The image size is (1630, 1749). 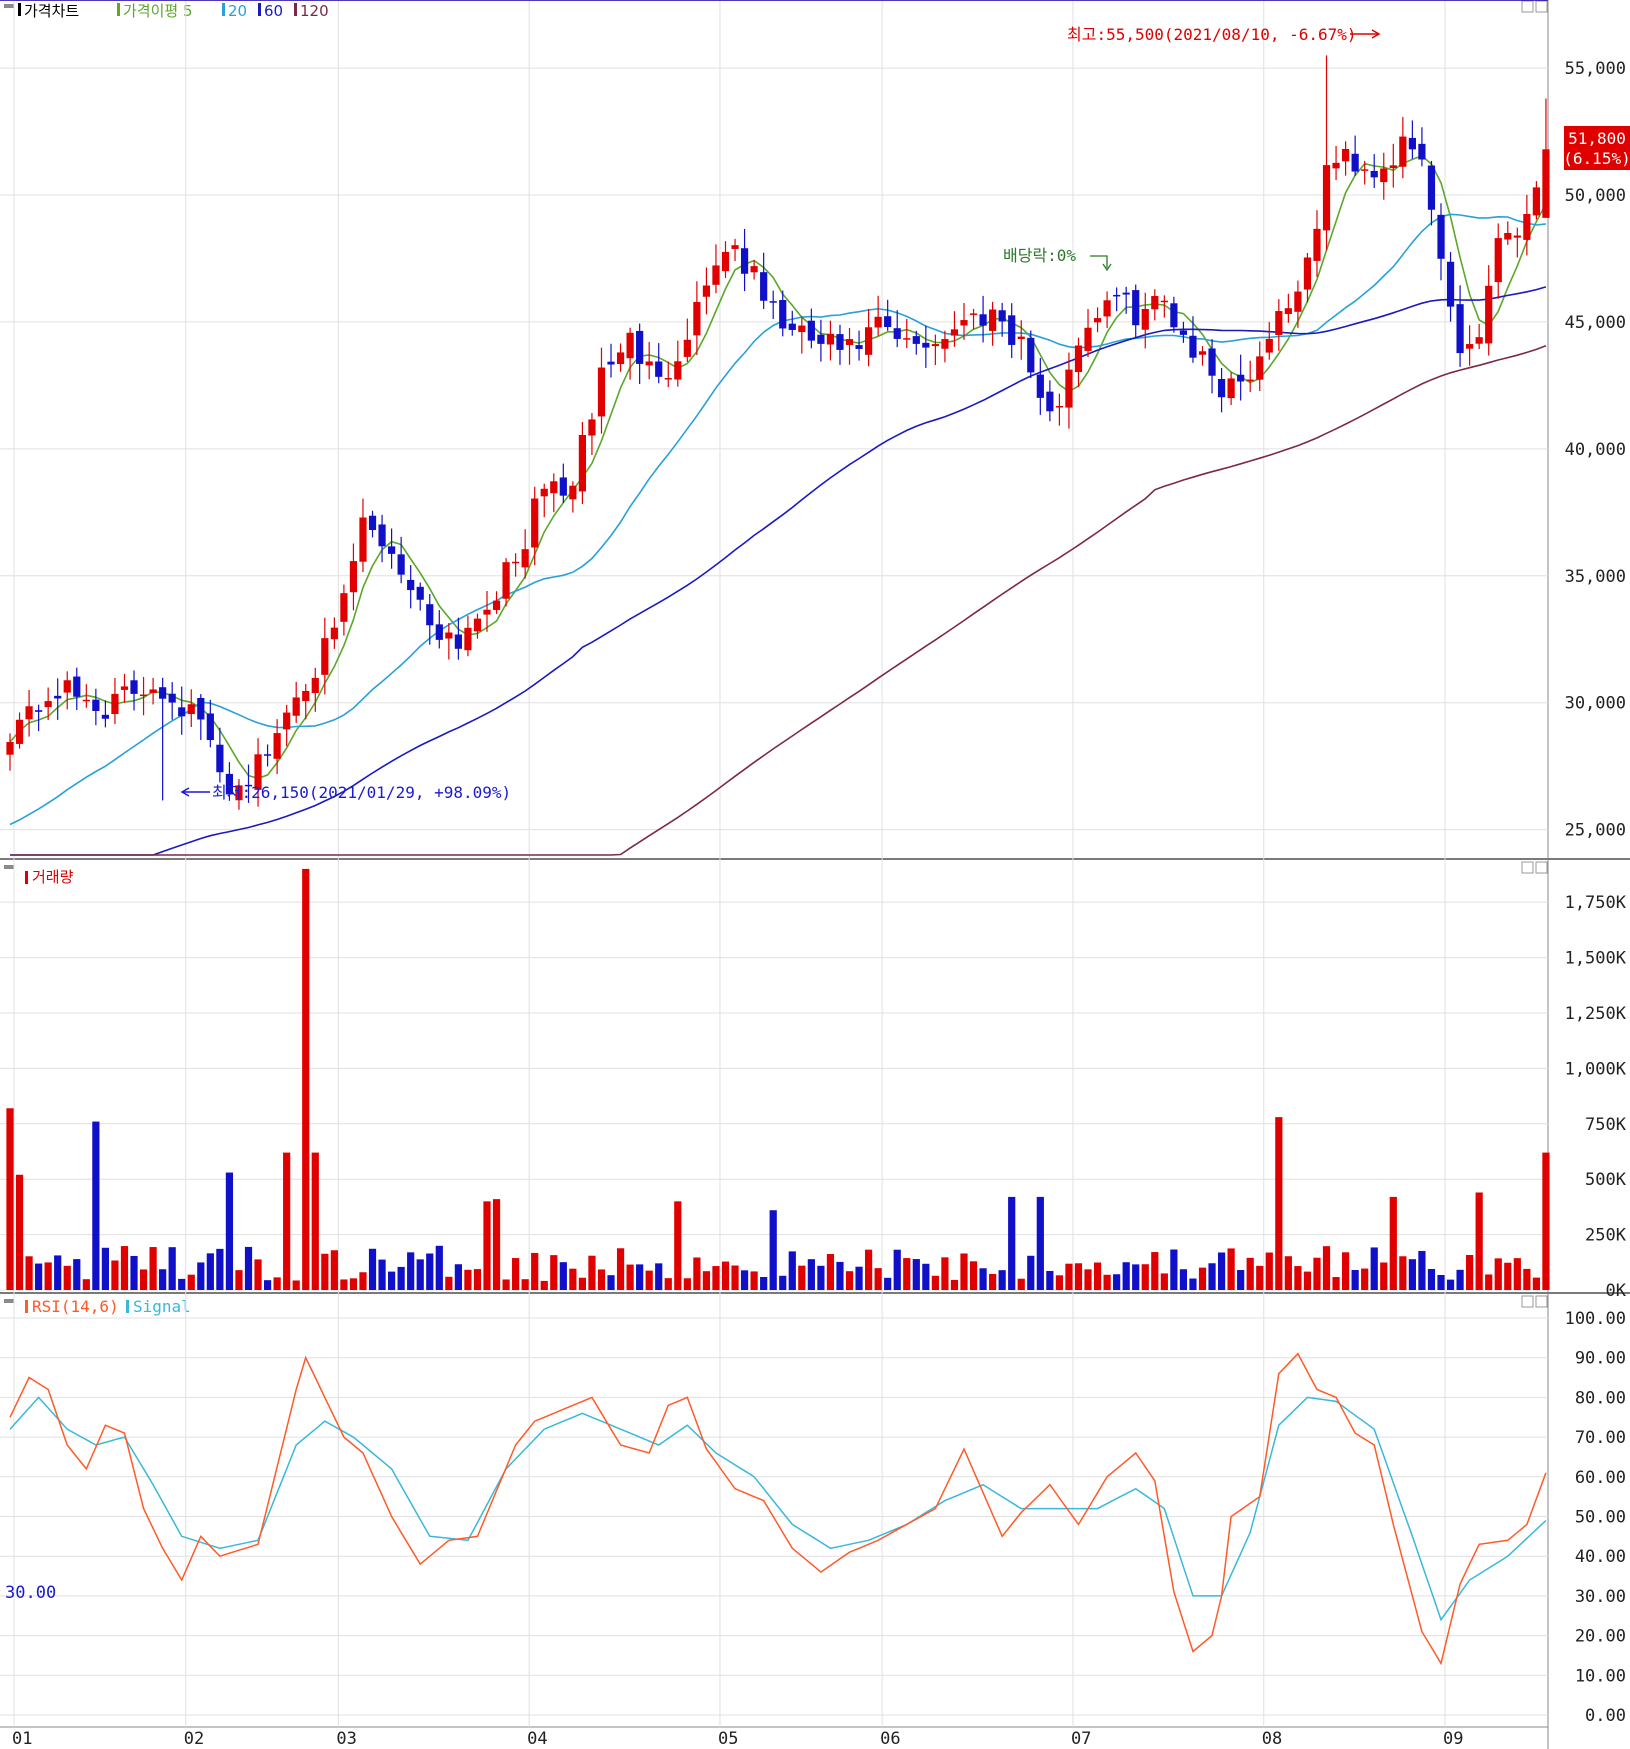 I want to click on legend-swatch-ma120, so click(x=295, y=9).